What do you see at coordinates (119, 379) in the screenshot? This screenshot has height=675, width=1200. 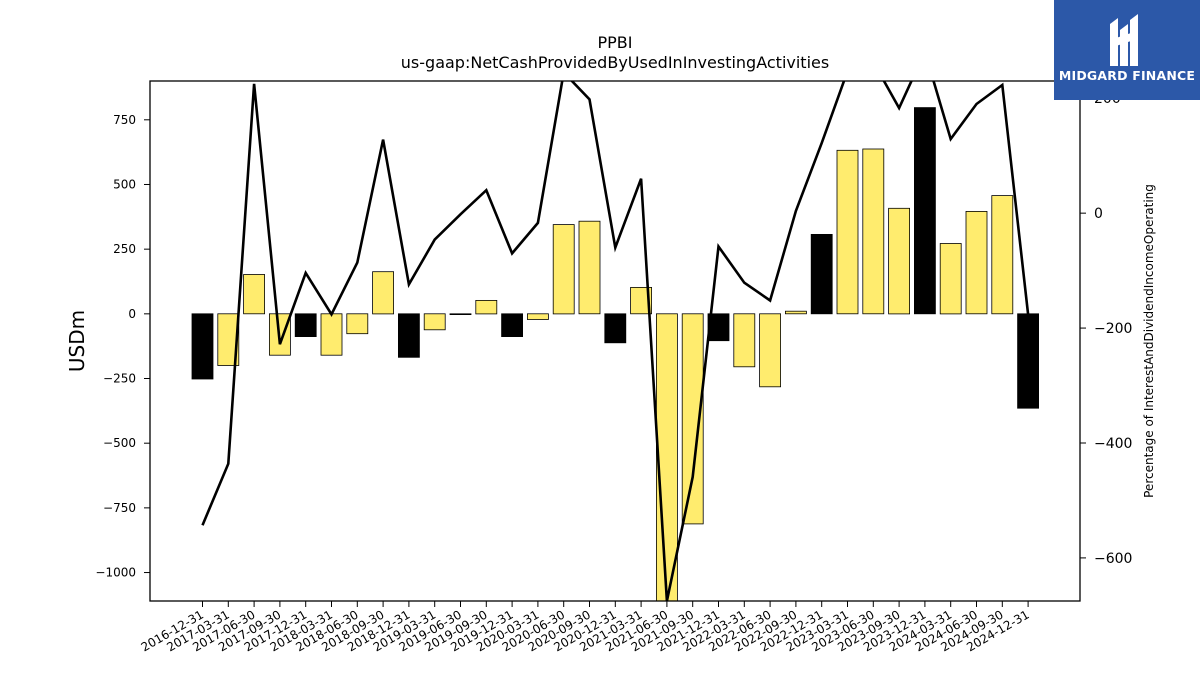 I see `y-tick-label: −250` at bounding box center [119, 379].